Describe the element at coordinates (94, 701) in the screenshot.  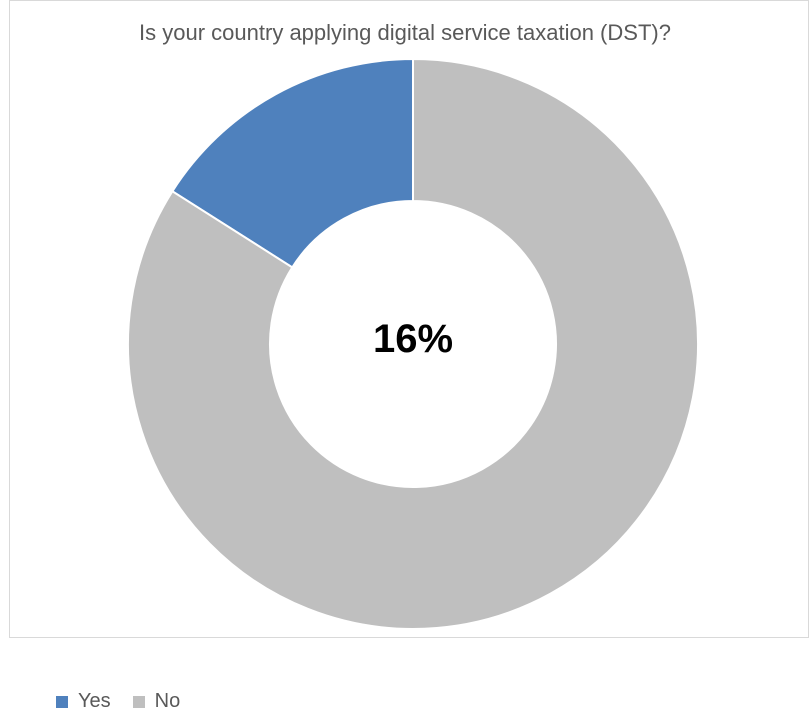
I see `legend-label-yes: Yes` at that location.